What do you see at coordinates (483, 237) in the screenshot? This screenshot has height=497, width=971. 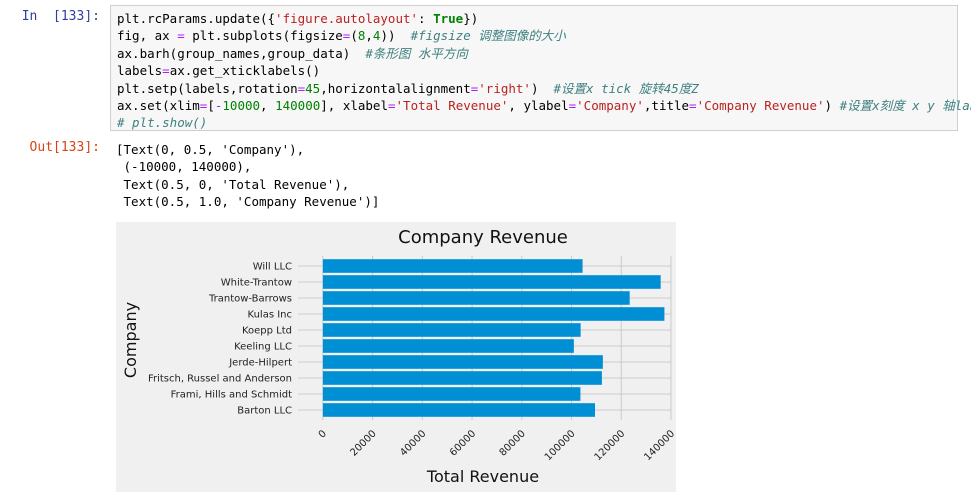 I see `chart-title: Company Revenue` at bounding box center [483, 237].